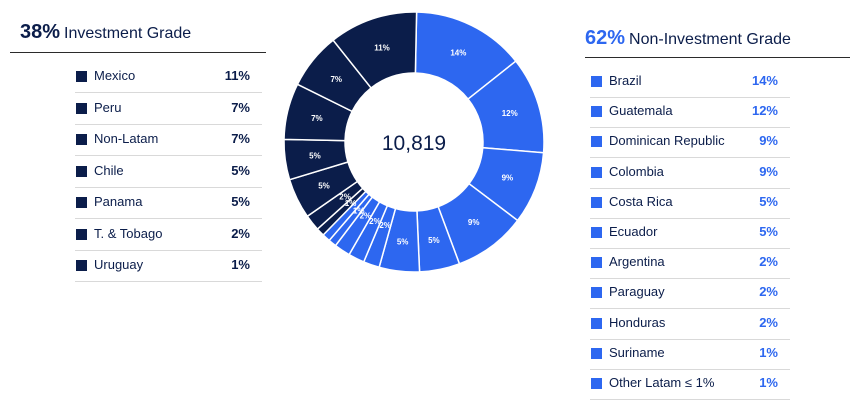 The height and width of the screenshot is (411, 861). I want to click on legend-name: Ecuador, so click(633, 231).